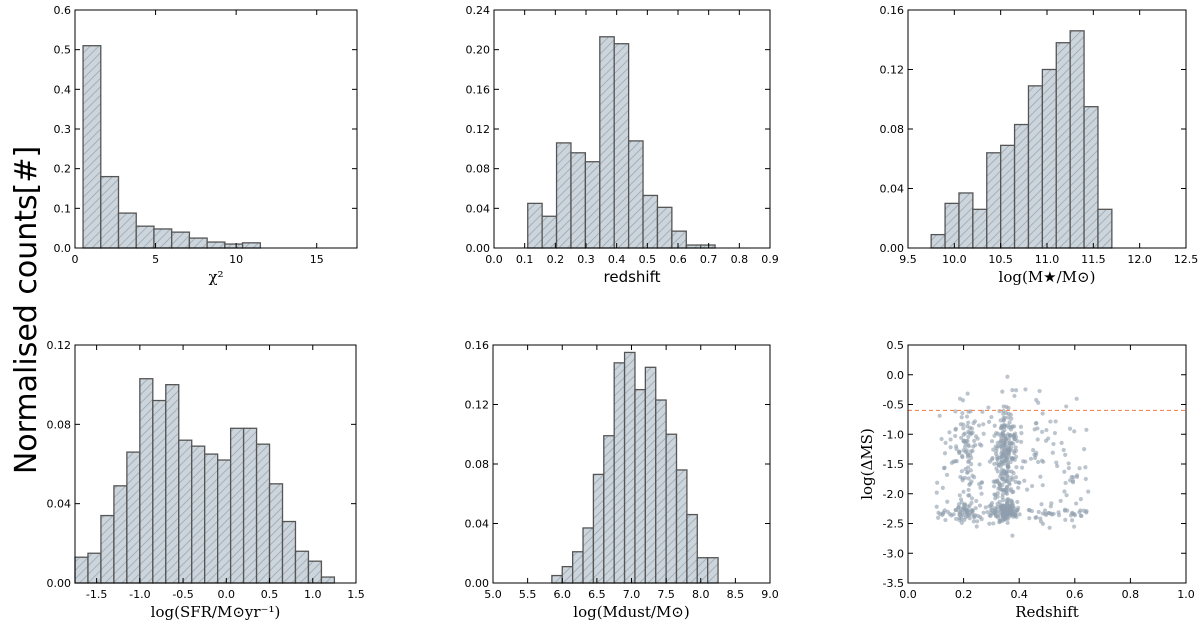 The height and width of the screenshot is (621, 1200). What do you see at coordinates (893, 464) in the screenshot?
I see `y-tick-label: -1.5` at bounding box center [893, 464].